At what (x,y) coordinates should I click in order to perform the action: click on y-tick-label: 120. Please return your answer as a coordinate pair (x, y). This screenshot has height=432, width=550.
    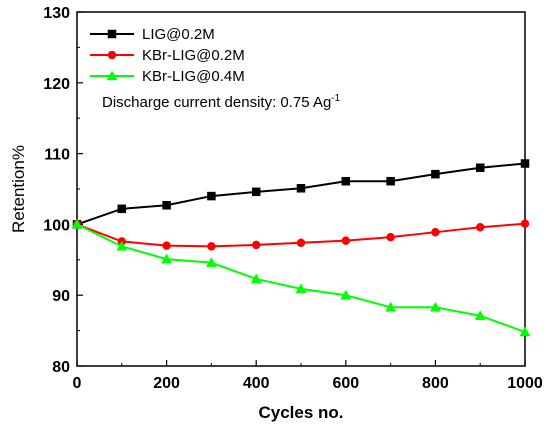
    Looking at the image, I should click on (56, 84).